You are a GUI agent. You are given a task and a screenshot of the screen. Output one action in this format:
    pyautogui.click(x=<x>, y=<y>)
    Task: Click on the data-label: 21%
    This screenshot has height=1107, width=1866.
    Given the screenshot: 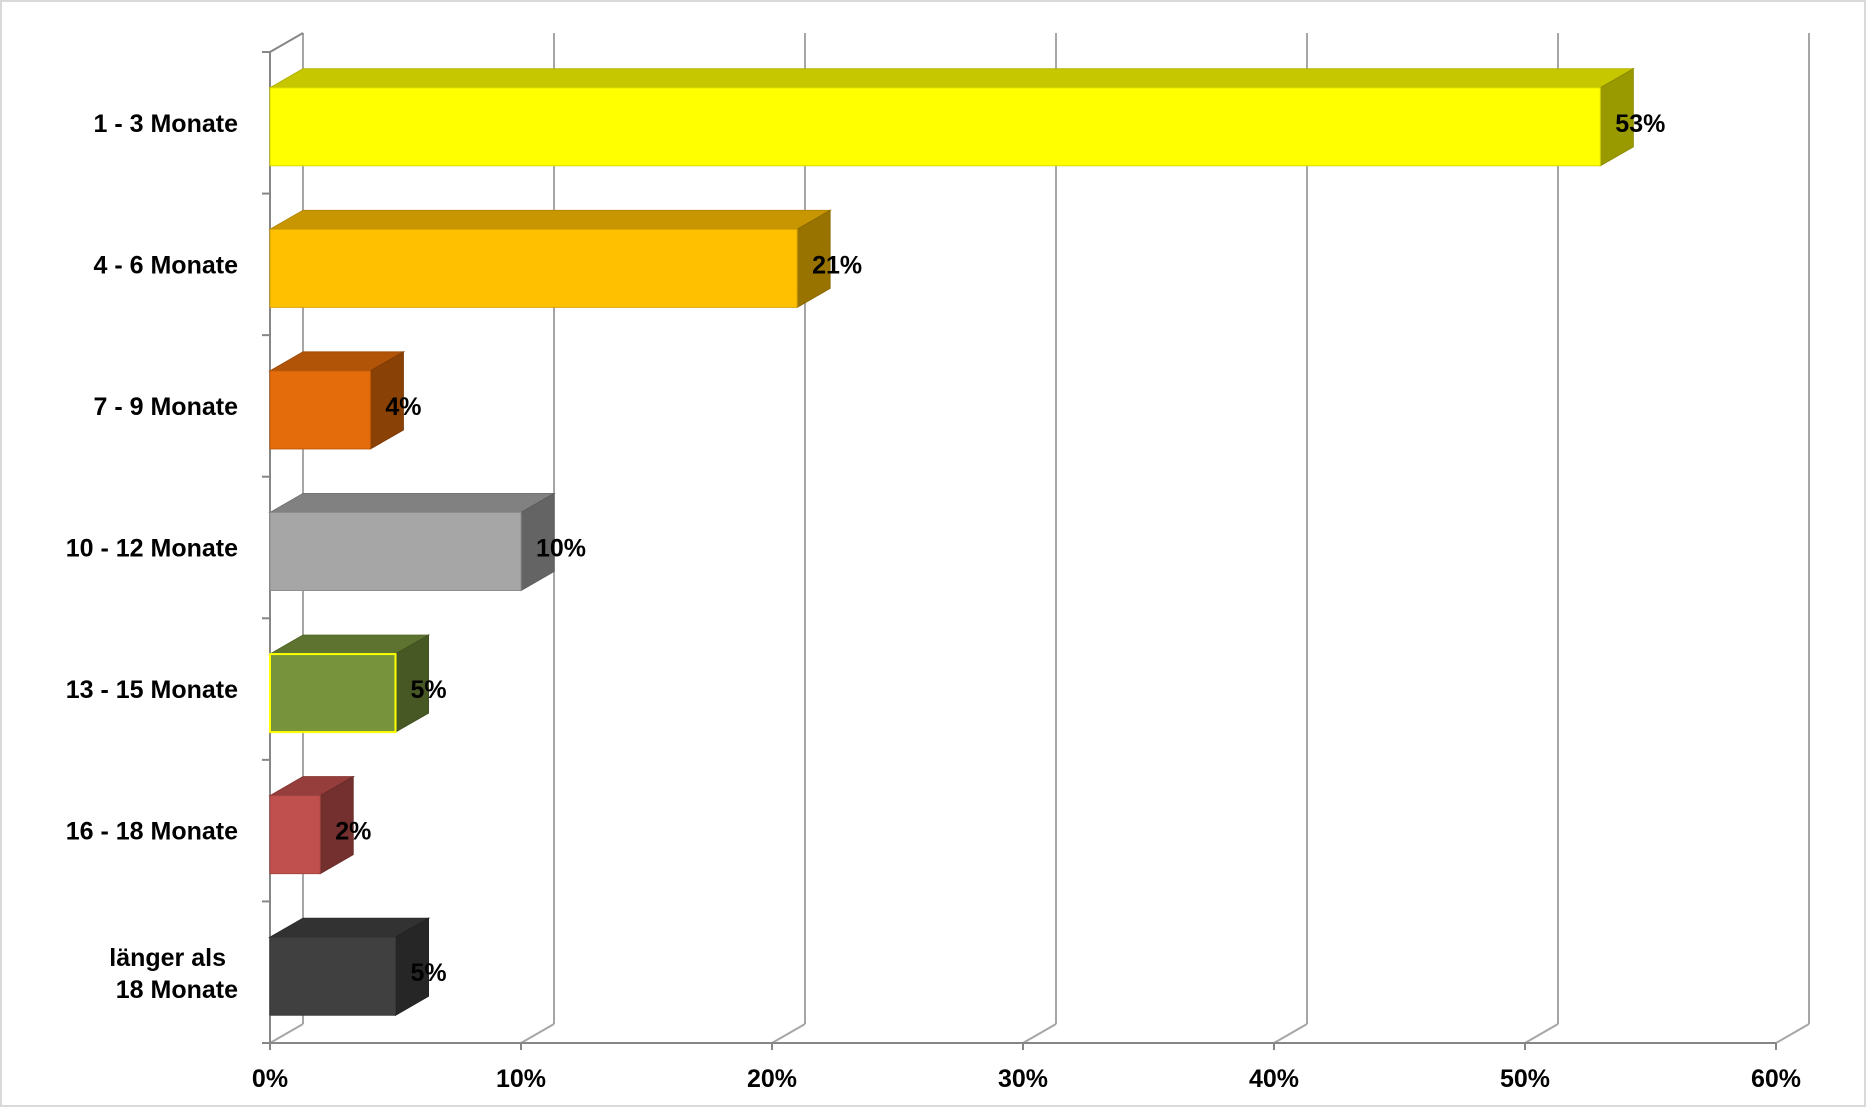 What is the action you would take?
    pyautogui.click(x=837, y=265)
    